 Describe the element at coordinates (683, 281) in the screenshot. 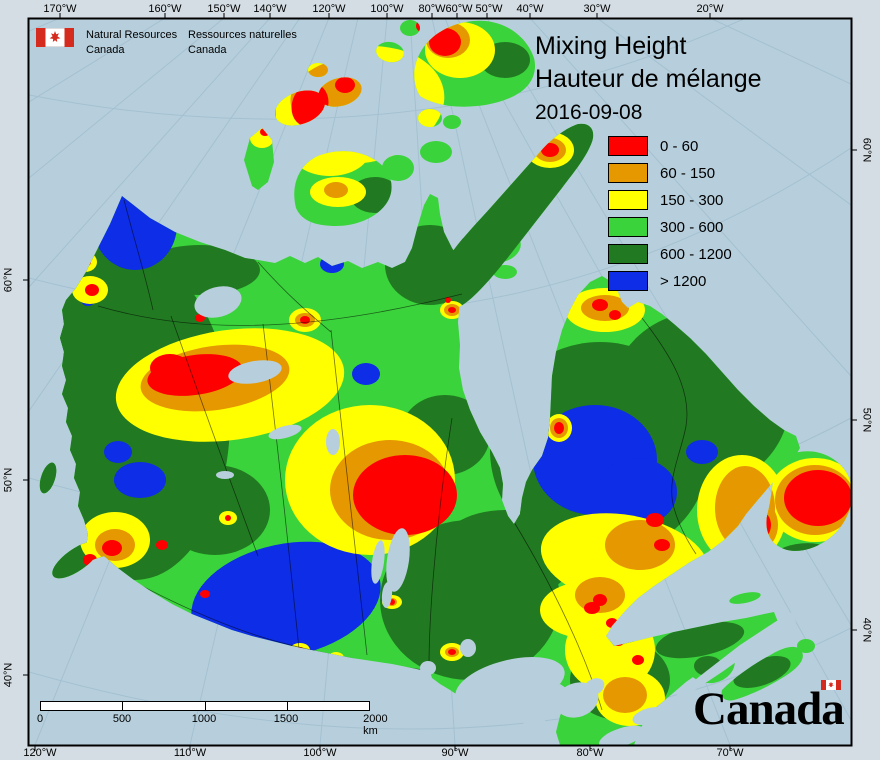

I see `legend-label: > 1200` at that location.